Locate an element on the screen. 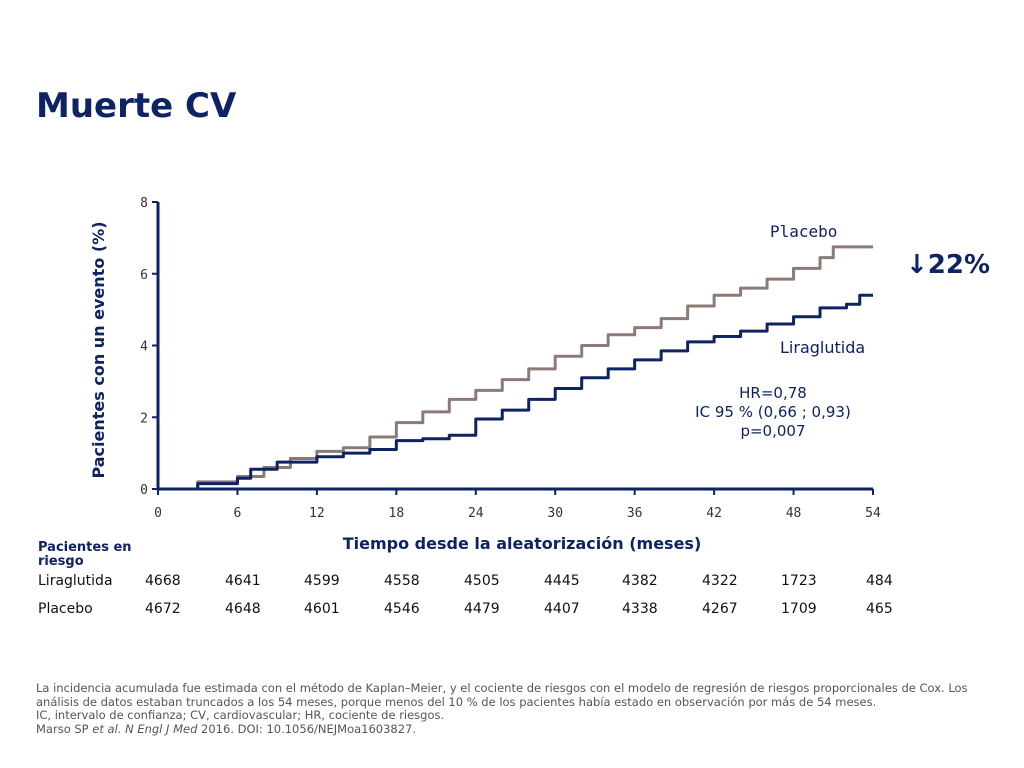 The width and height of the screenshot is (1024, 768). x-tick-label: 18 is located at coordinates (397, 513).